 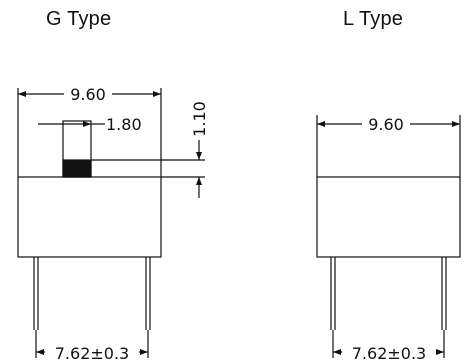 What do you see at coordinates (89, 217) in the screenshot?
I see `g-body-outline` at bounding box center [89, 217].